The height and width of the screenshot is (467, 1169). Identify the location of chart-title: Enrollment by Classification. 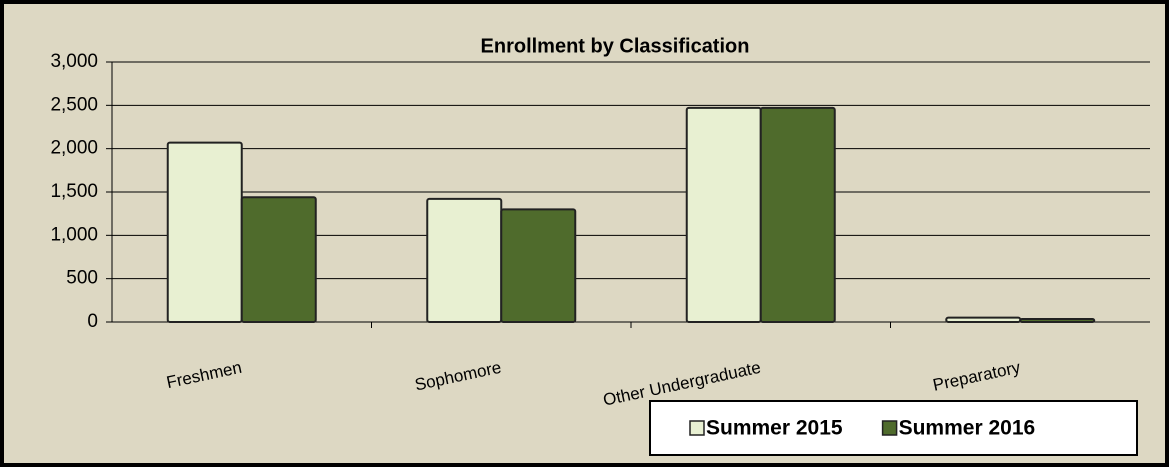
(615, 46).